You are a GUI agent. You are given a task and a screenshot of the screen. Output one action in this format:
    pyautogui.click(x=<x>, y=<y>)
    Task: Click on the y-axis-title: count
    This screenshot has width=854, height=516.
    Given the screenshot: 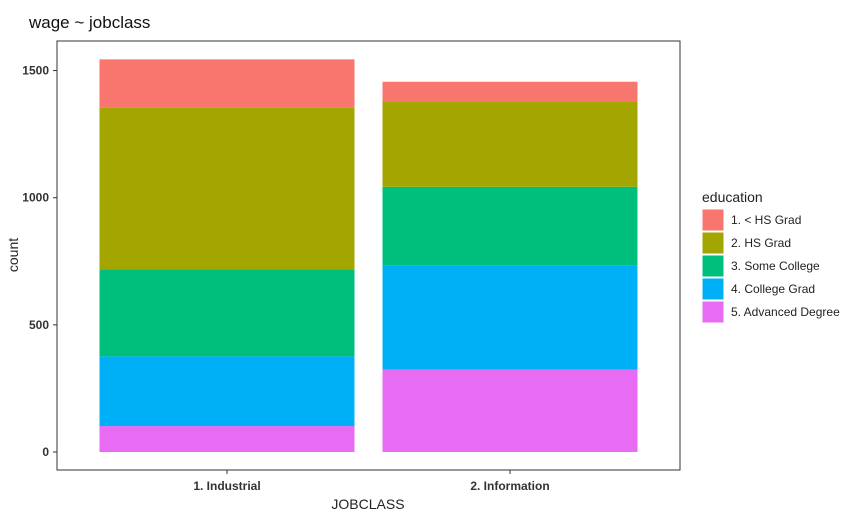 What is the action you would take?
    pyautogui.click(x=13, y=255)
    